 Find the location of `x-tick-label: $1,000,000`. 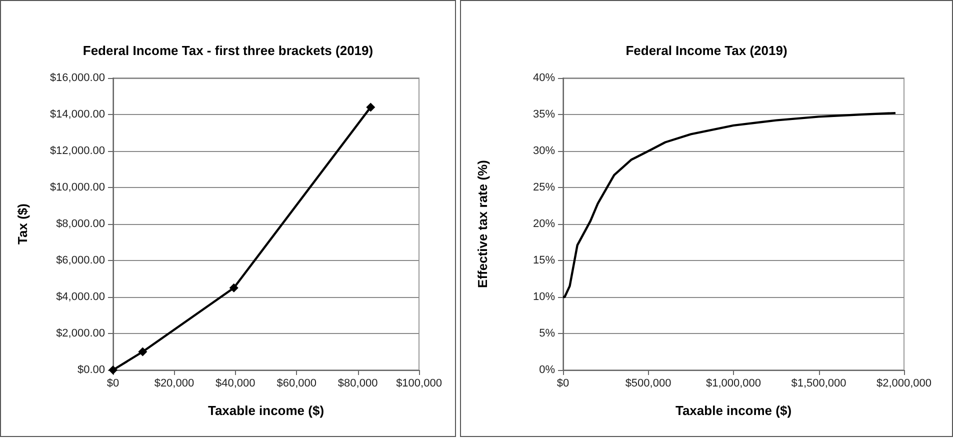

x-tick-label: $1,000,000 is located at coordinates (734, 384).